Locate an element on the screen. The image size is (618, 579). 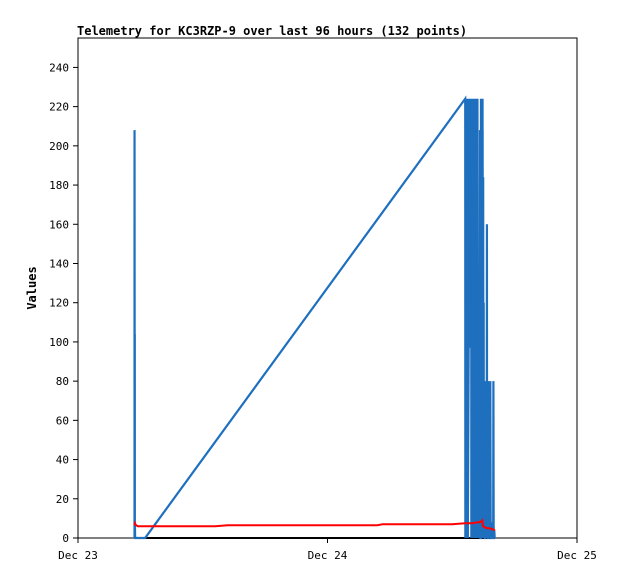
y-tick-label: 120 is located at coordinates (59, 303).